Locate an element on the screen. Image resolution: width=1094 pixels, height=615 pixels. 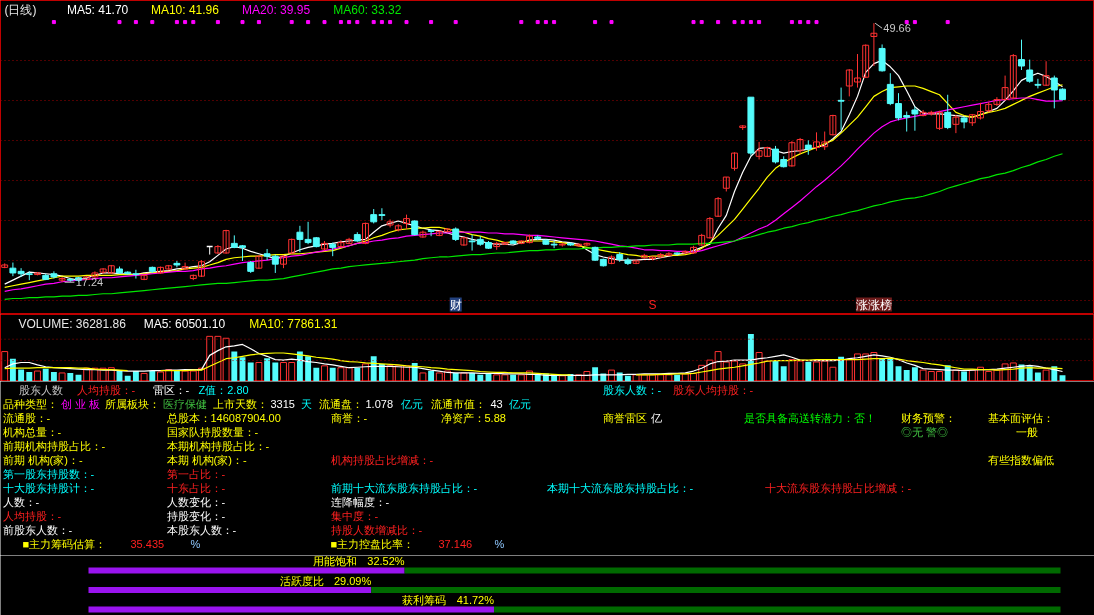
text: Z值：2.80 is located at coordinates (223, 389).